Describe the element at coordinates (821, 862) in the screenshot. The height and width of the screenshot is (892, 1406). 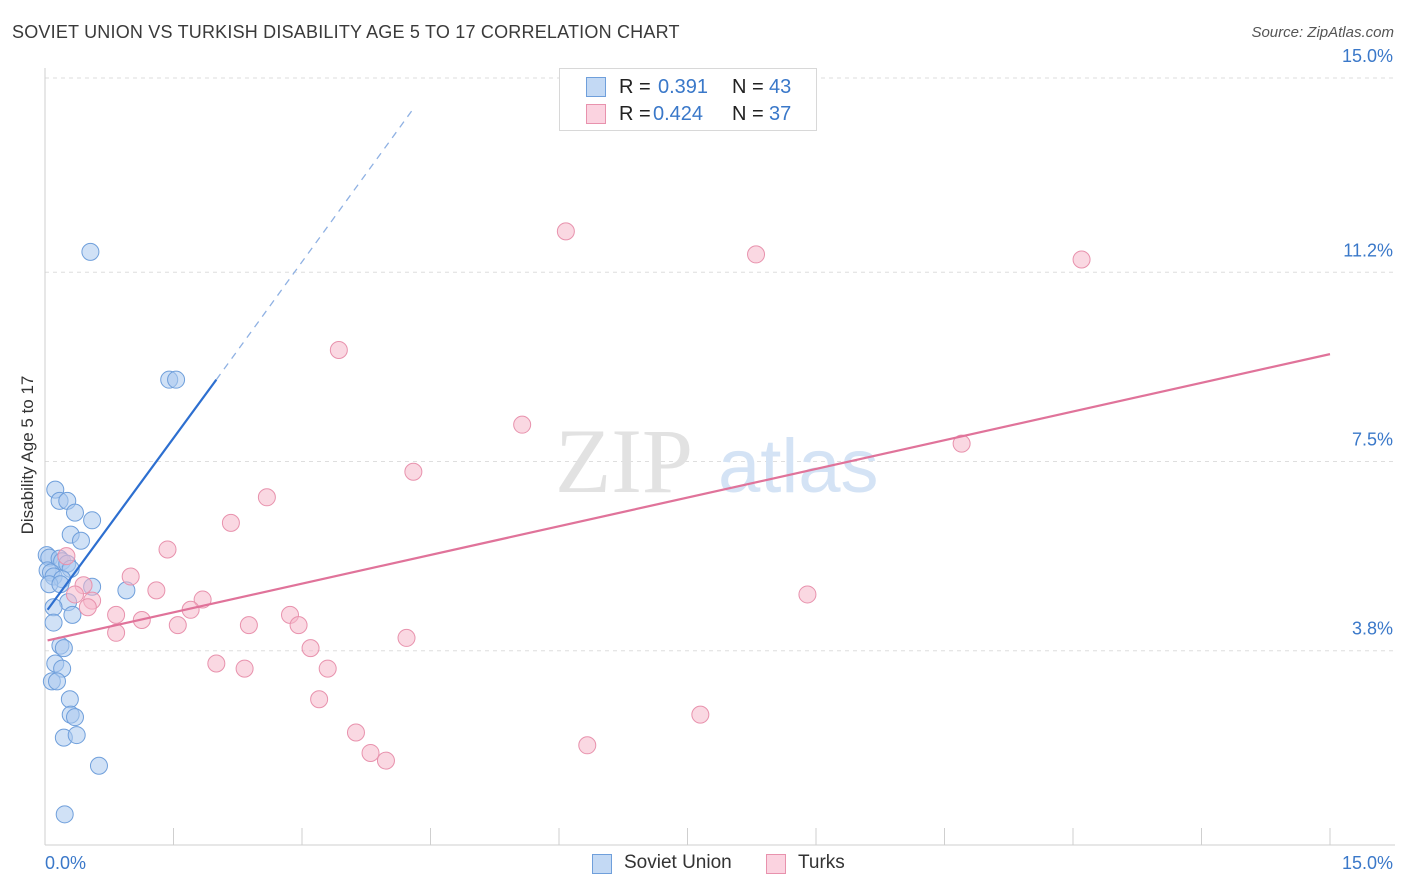
I see `series-label-turks: Turks` at that location.